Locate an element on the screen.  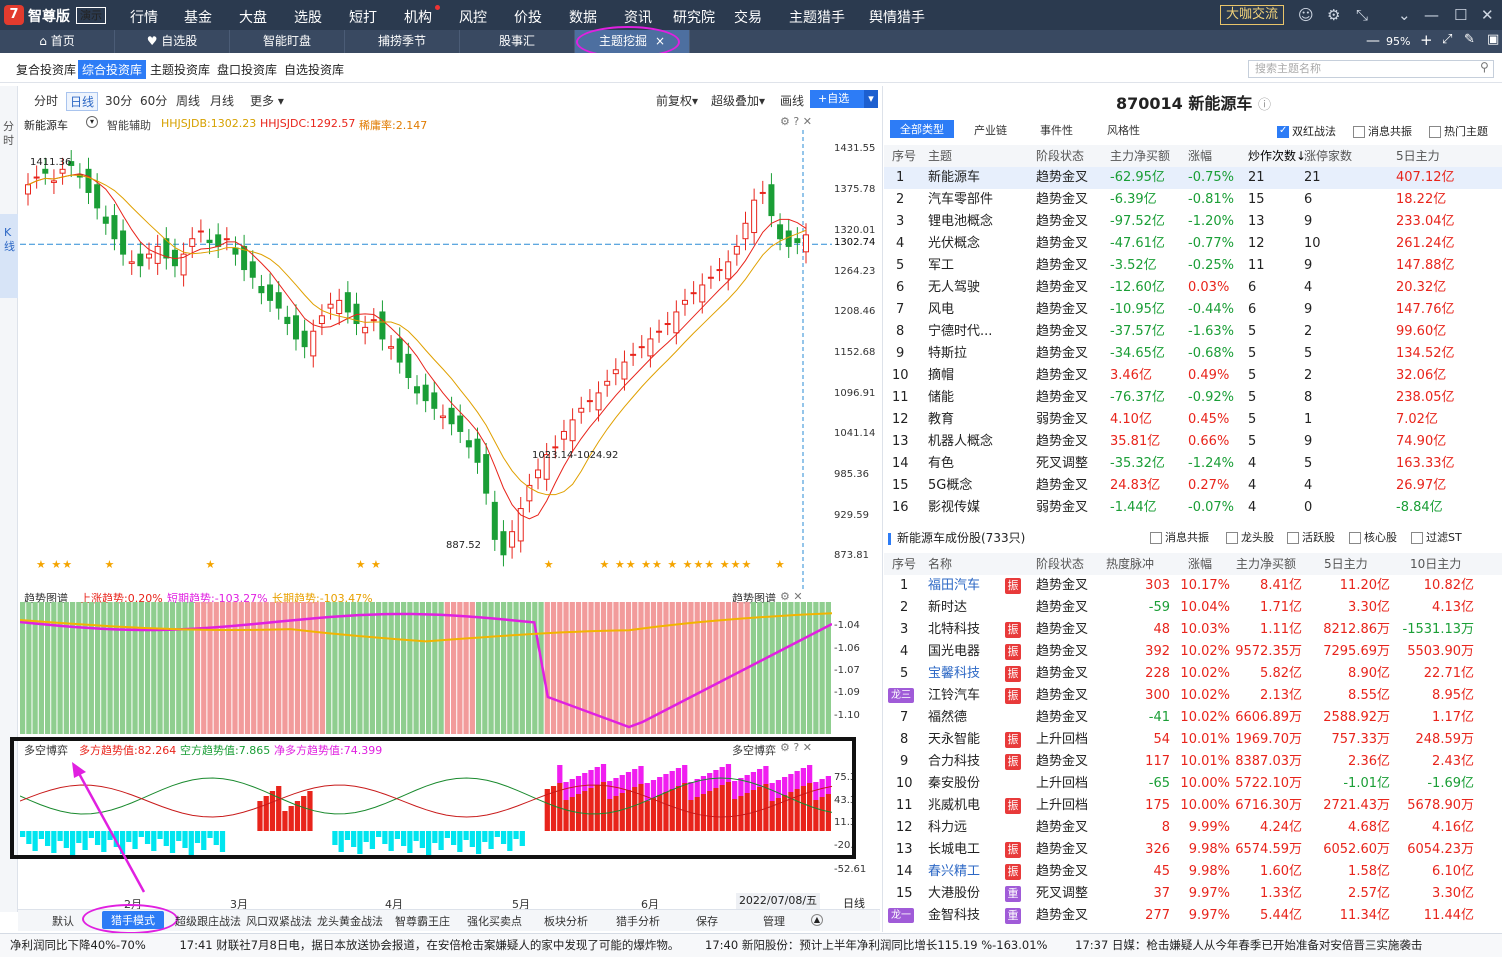
stock-row: 14 春兴精工 振趋势金叉 45 9.98% 1.60亿 1.58亿 6.10亿 is located at coordinates (1193, 872).